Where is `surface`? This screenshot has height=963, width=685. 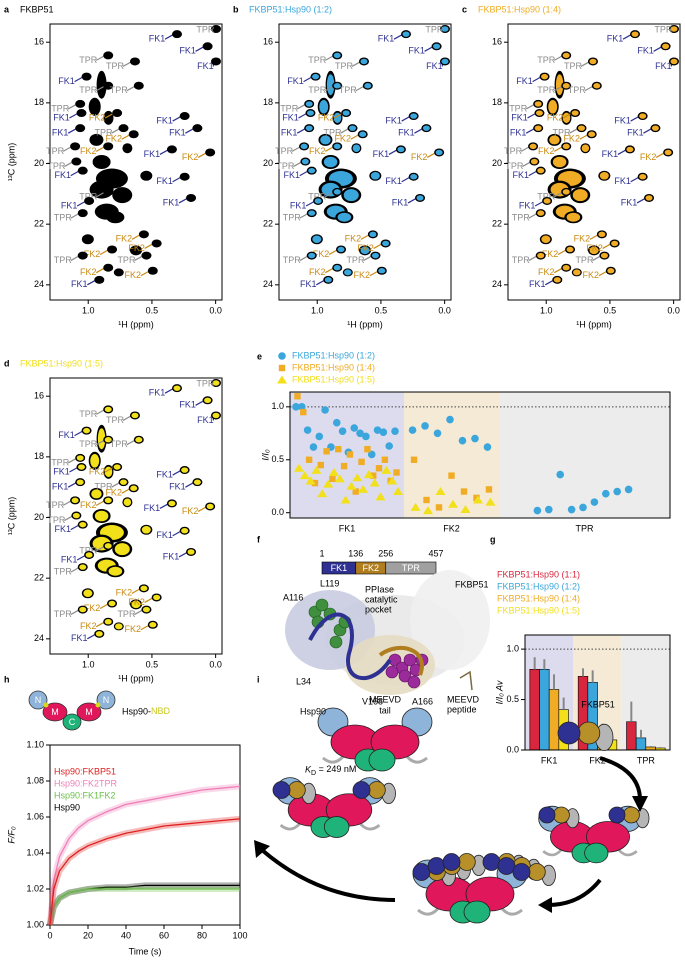
surface is located at coordinates (450, 620).